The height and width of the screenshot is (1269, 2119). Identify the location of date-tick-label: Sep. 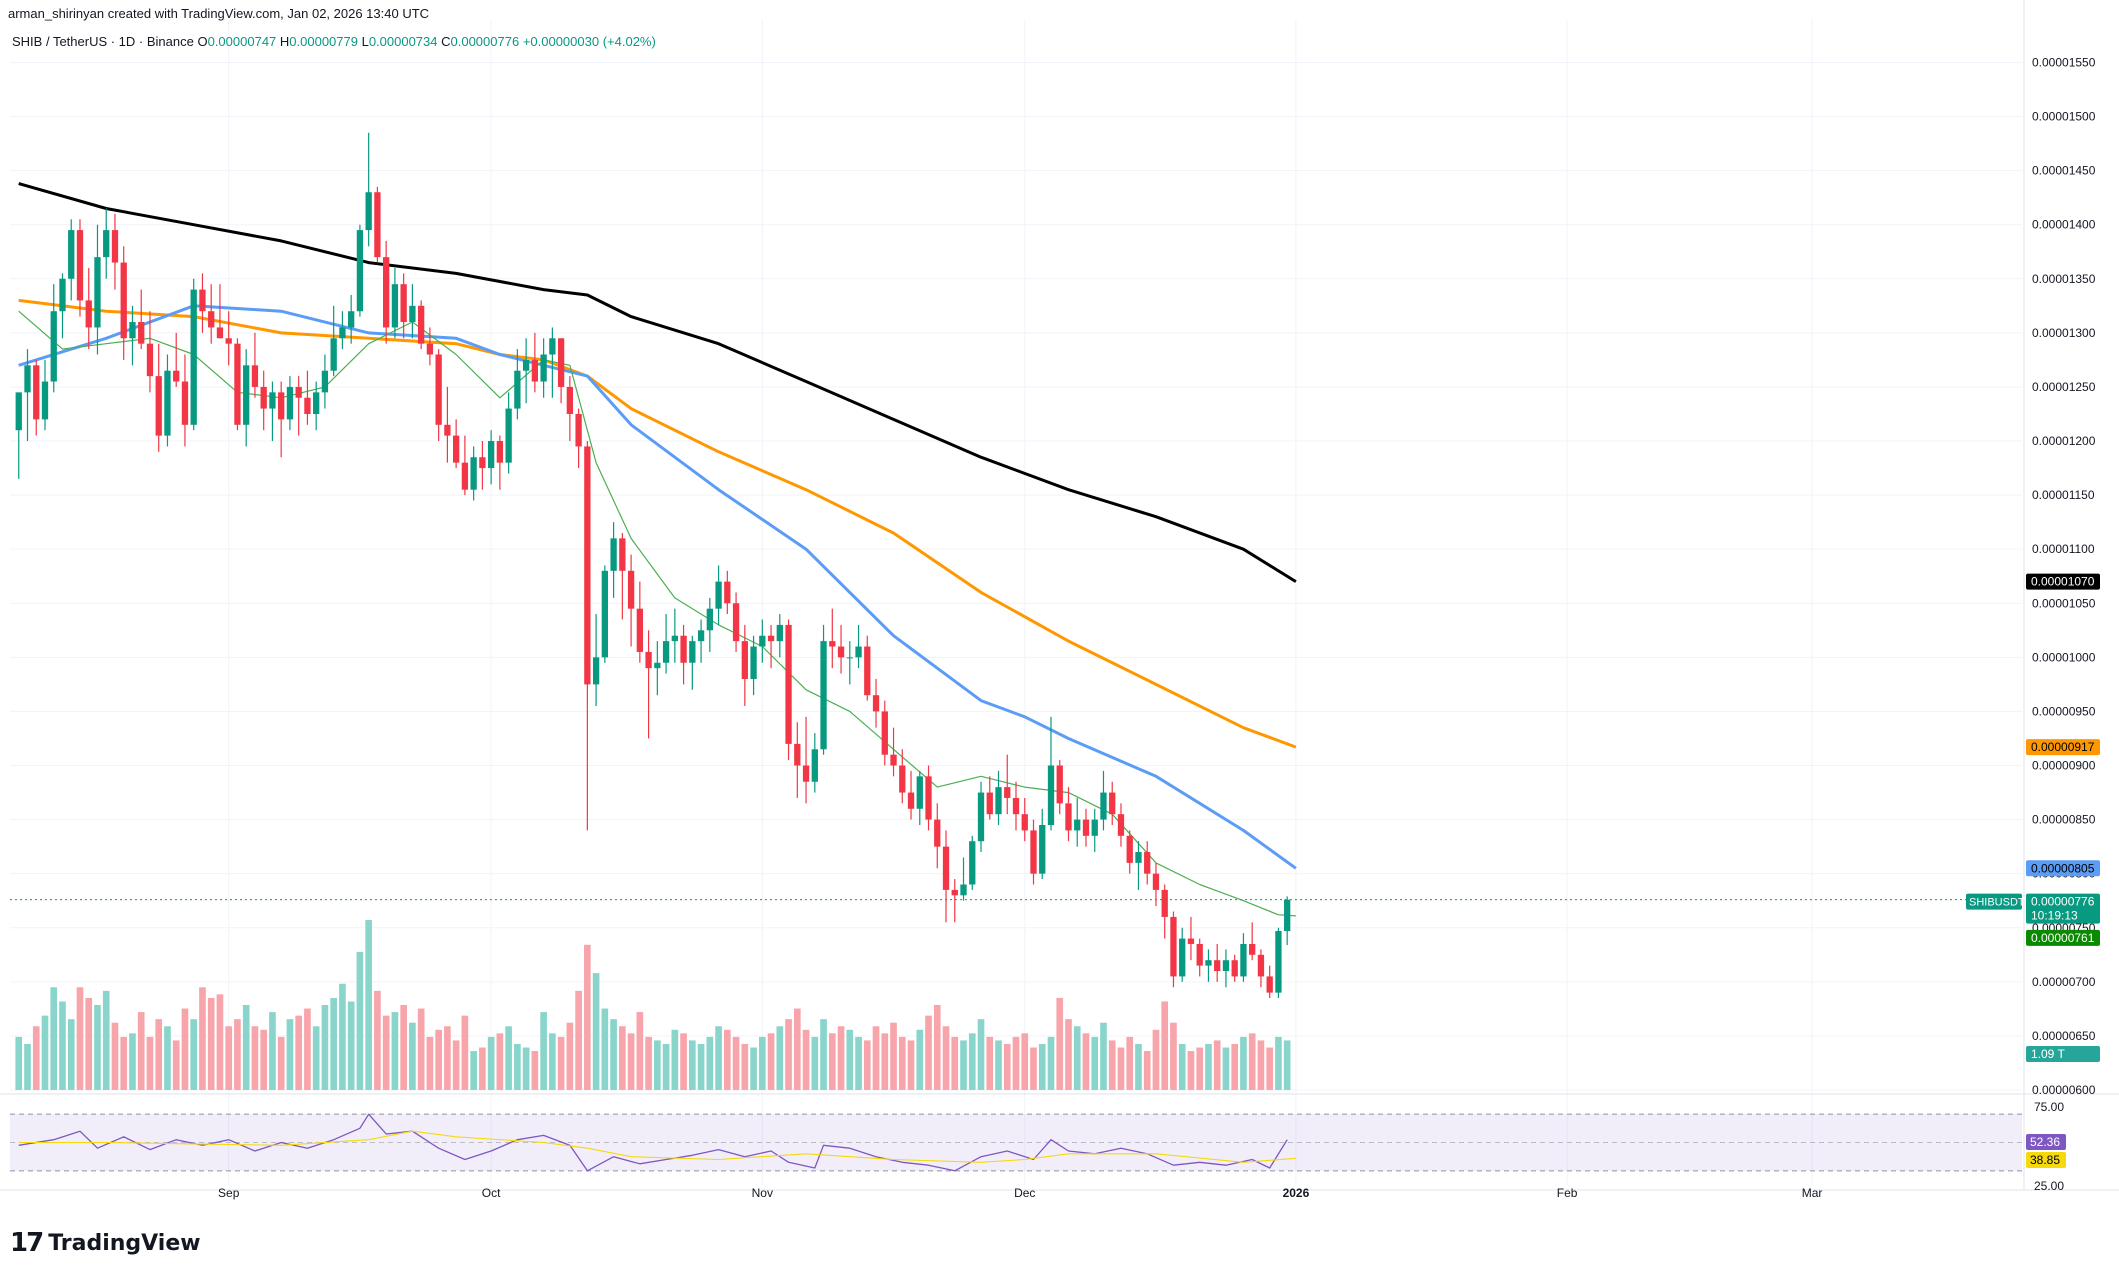
(229, 1193).